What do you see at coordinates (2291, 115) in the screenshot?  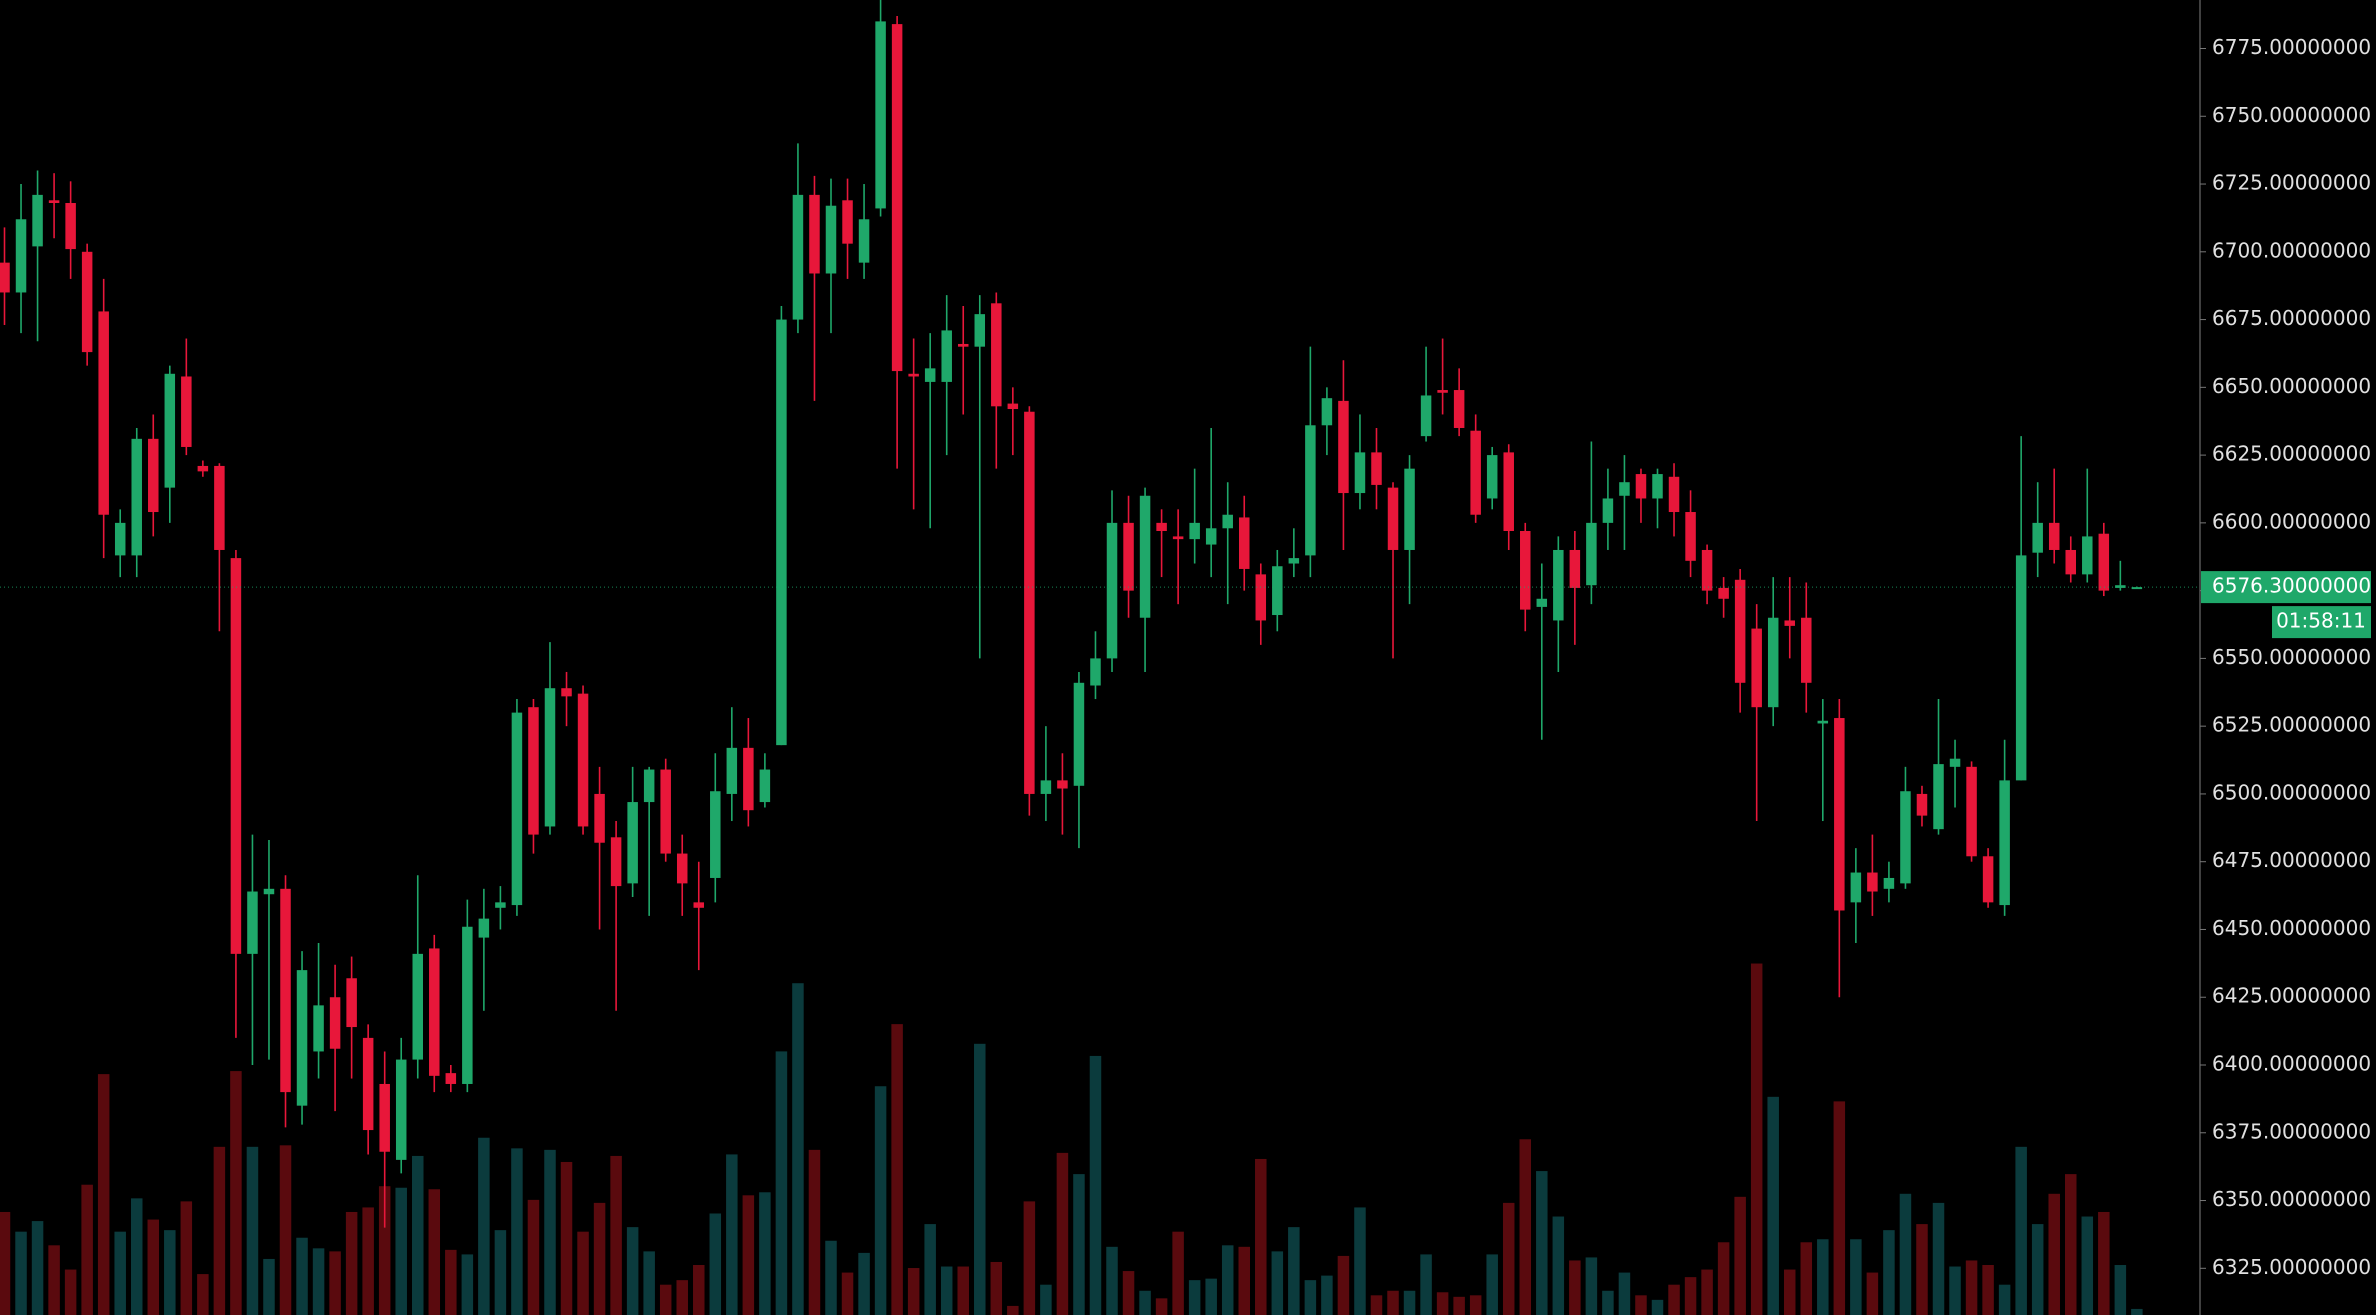 I see `y-tick-label: 6750.00000000` at bounding box center [2291, 115].